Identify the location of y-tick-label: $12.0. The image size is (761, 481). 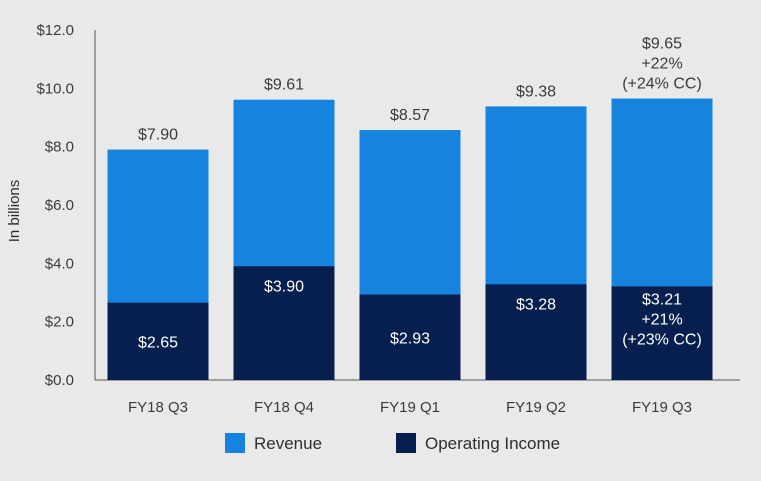
(55, 30).